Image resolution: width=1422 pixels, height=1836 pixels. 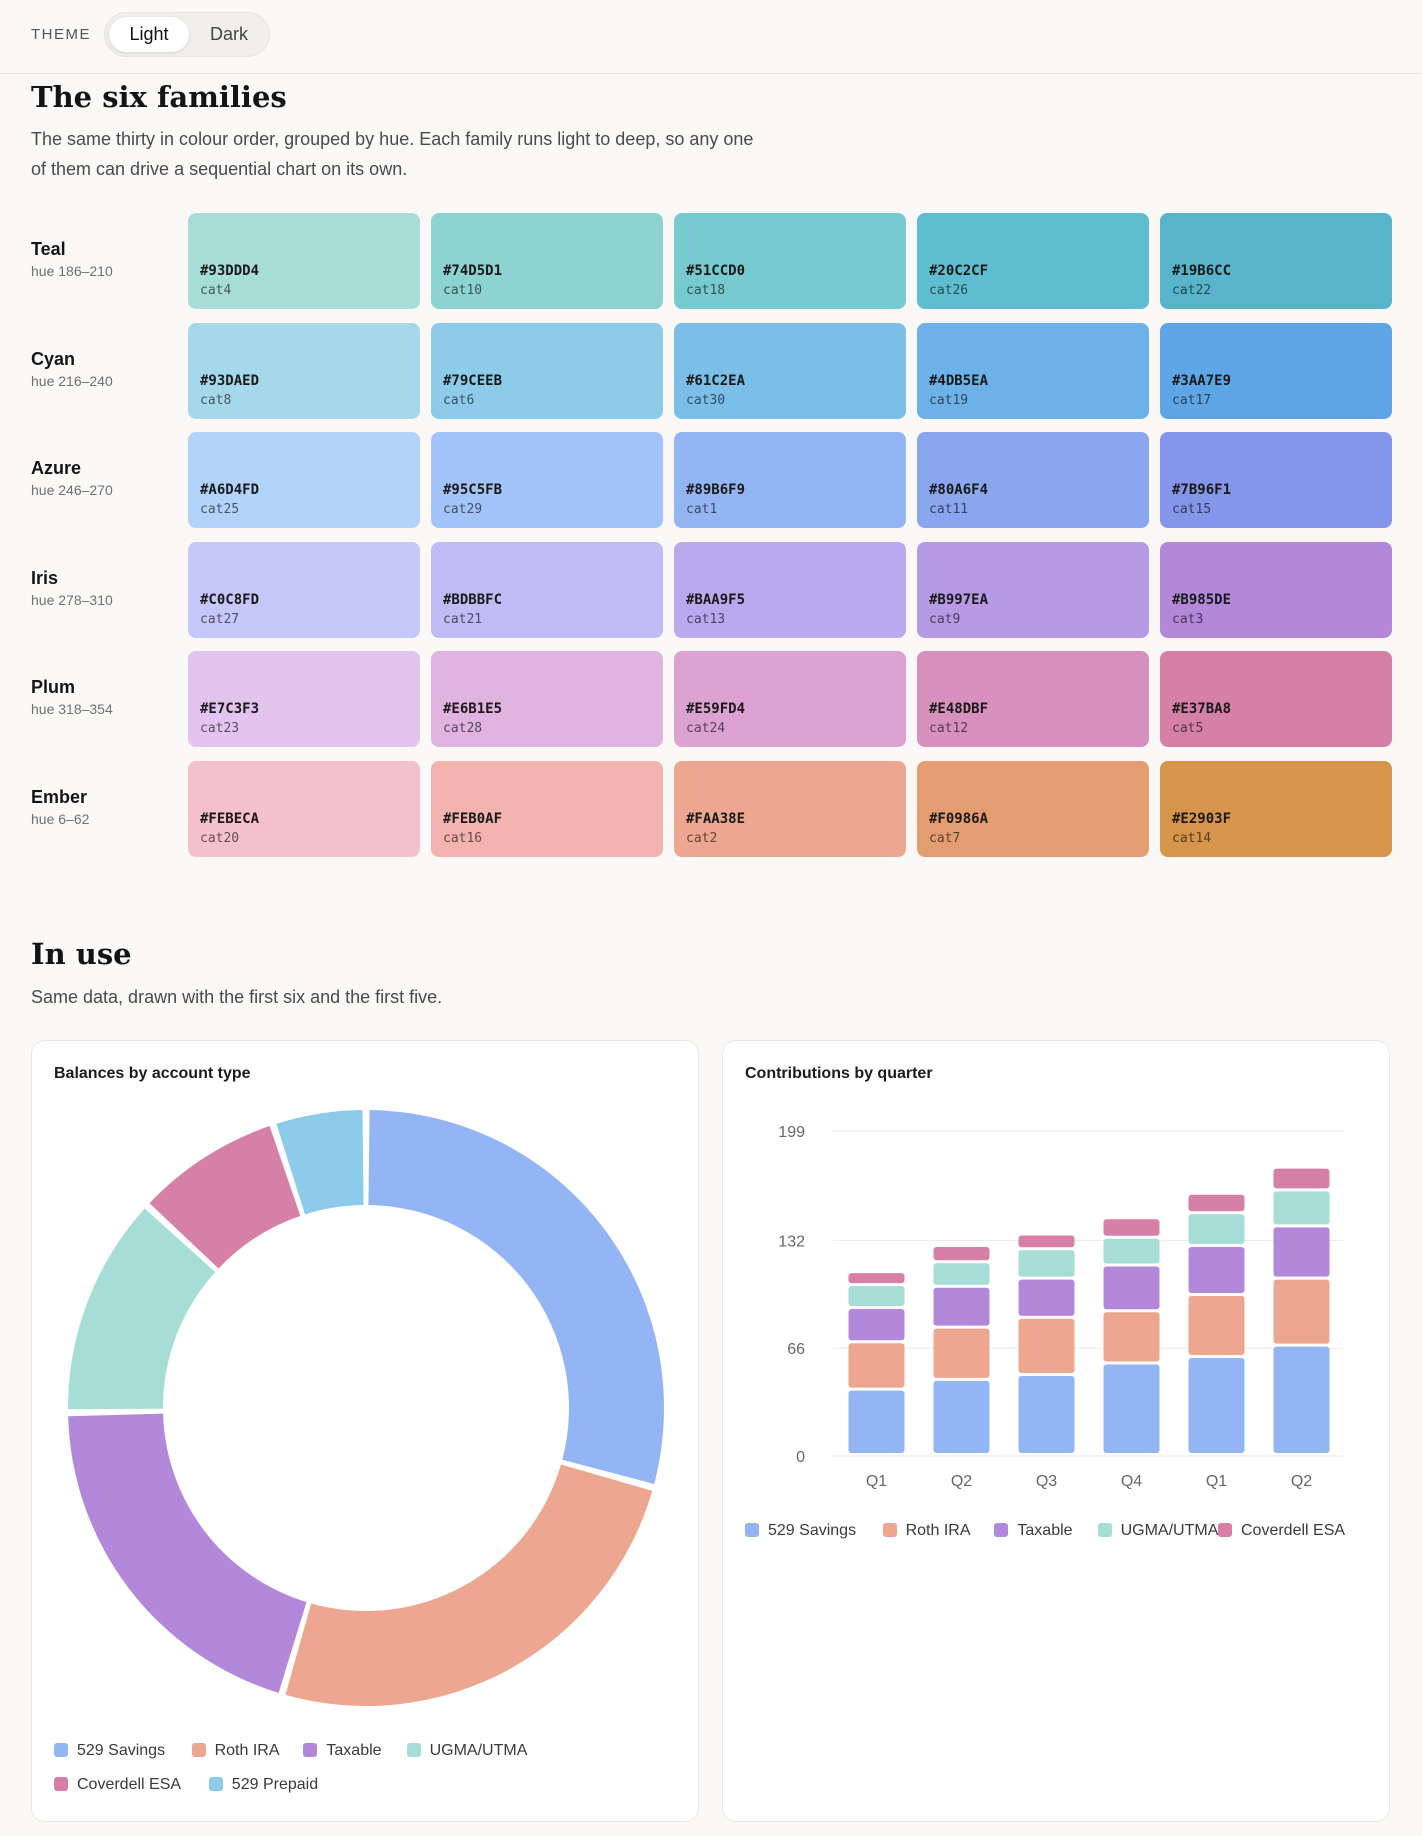 What do you see at coordinates (1033, 370) in the screenshot?
I see `color-swatch: #4DB5EA cat19` at bounding box center [1033, 370].